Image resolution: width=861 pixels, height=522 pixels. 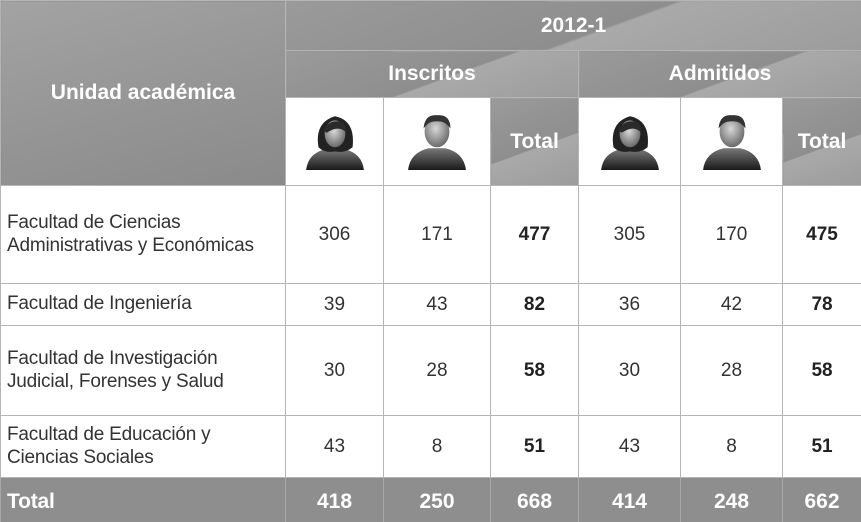 I want to click on table-row: Facultad de Ingeniería 39 43 82 36 42 78, so click(x=430, y=304).